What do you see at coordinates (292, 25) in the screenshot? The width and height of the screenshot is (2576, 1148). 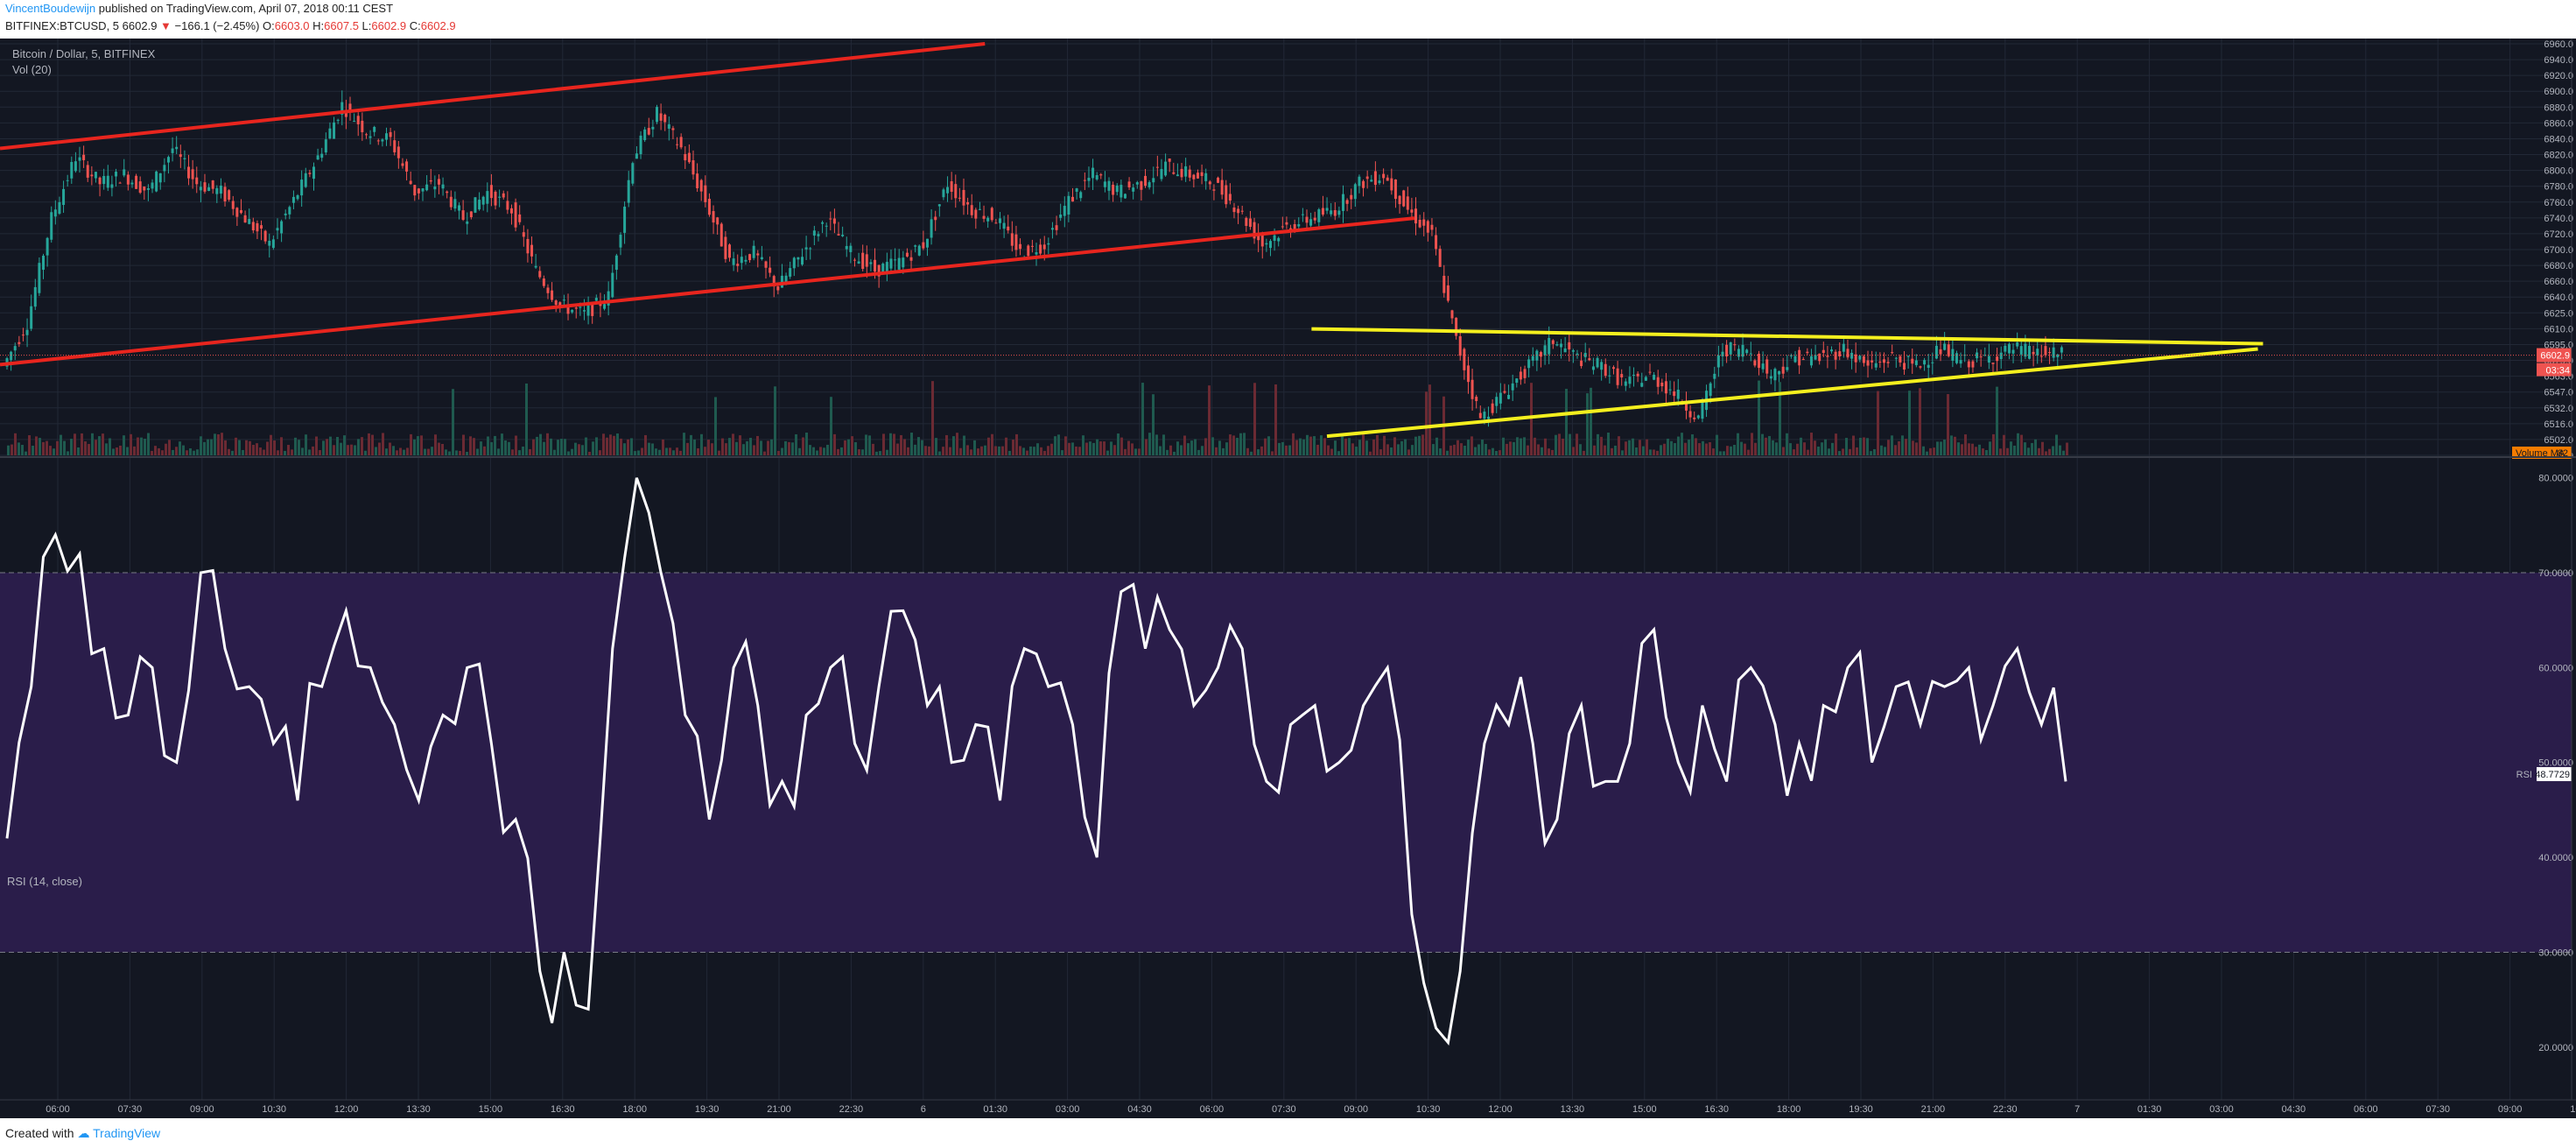 I see `open-value: 6603.0` at bounding box center [292, 25].